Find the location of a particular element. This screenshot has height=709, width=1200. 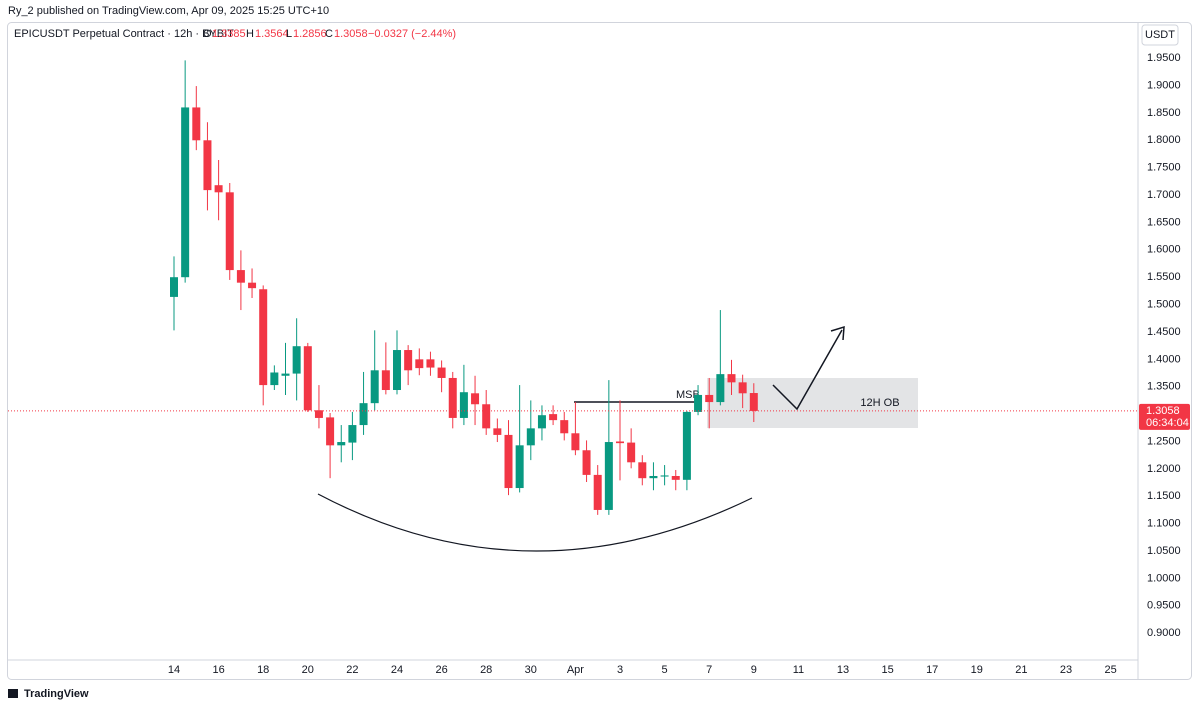

x-tick-label: 19 is located at coordinates (977, 670).